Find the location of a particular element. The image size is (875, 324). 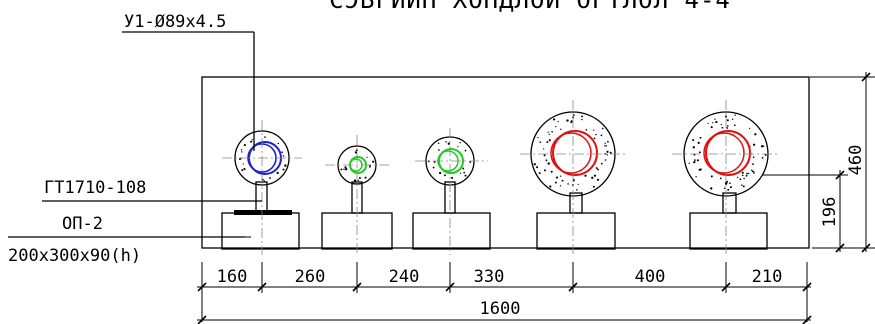

dimension-chain is located at coordinates (504, 293).